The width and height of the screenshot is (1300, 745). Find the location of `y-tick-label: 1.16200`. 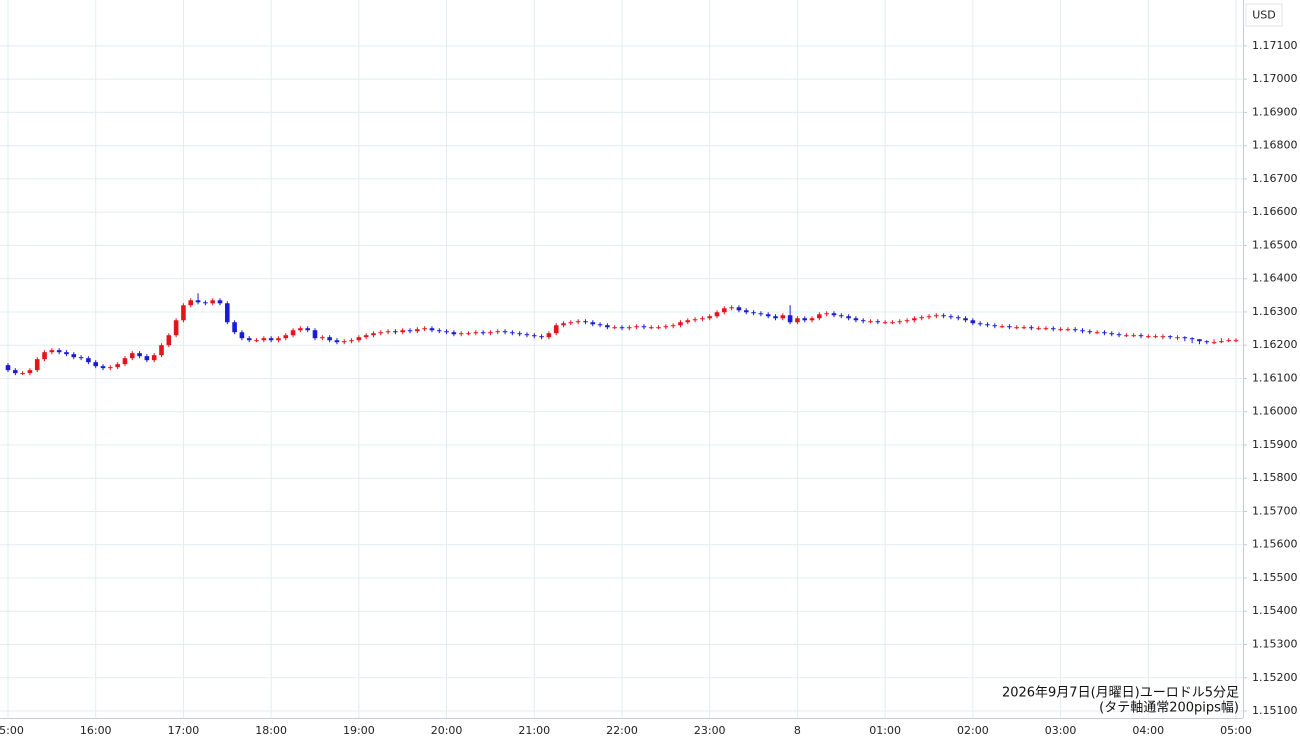

y-tick-label: 1.16200 is located at coordinates (1275, 344).